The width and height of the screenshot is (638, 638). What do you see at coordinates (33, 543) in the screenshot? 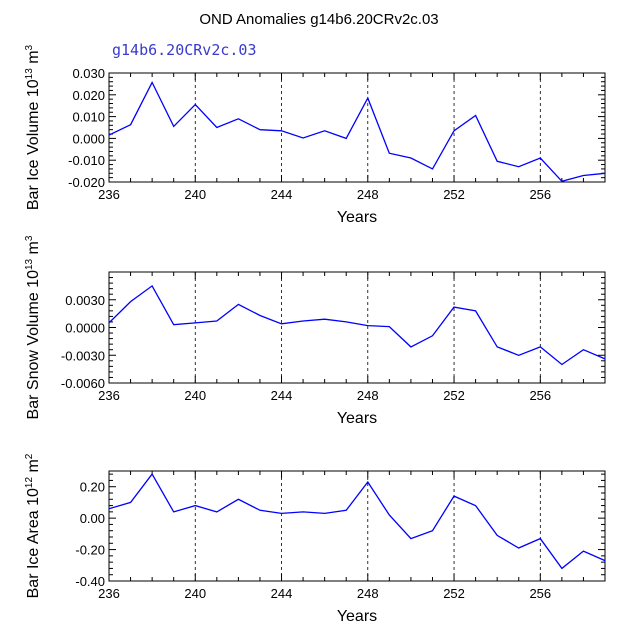
I see `y-axis-title-part: Bar Ice Area 10` at bounding box center [33, 543].